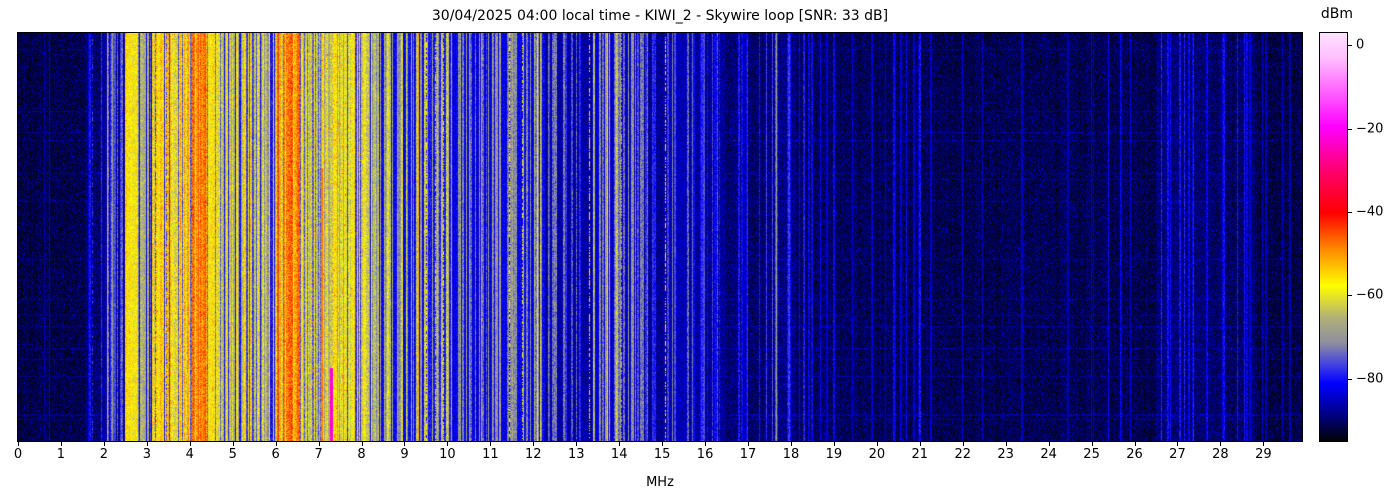 The width and height of the screenshot is (1400, 500). What do you see at coordinates (361, 454) in the screenshot?
I see `x-tick-label: 8` at bounding box center [361, 454].